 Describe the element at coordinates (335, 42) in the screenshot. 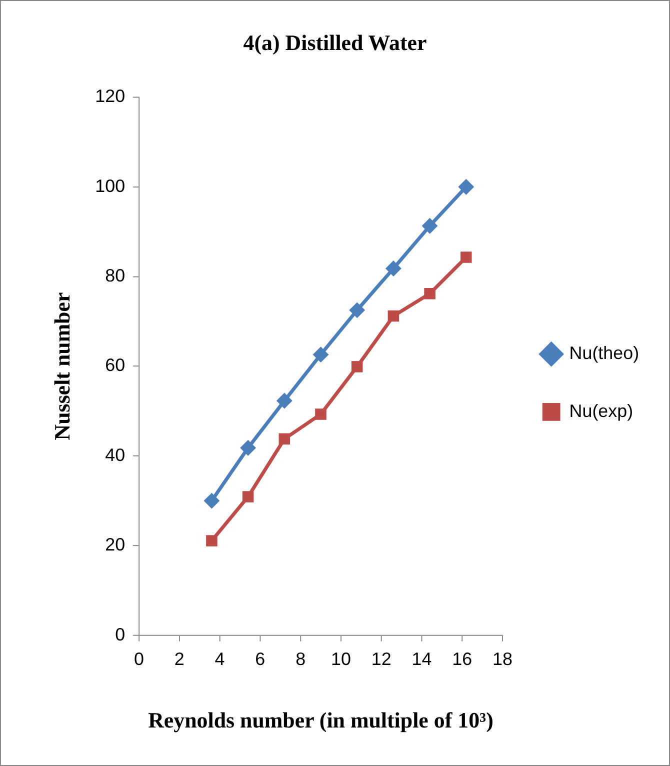

I see `chart-title: 4(a) Distilled Water` at that location.